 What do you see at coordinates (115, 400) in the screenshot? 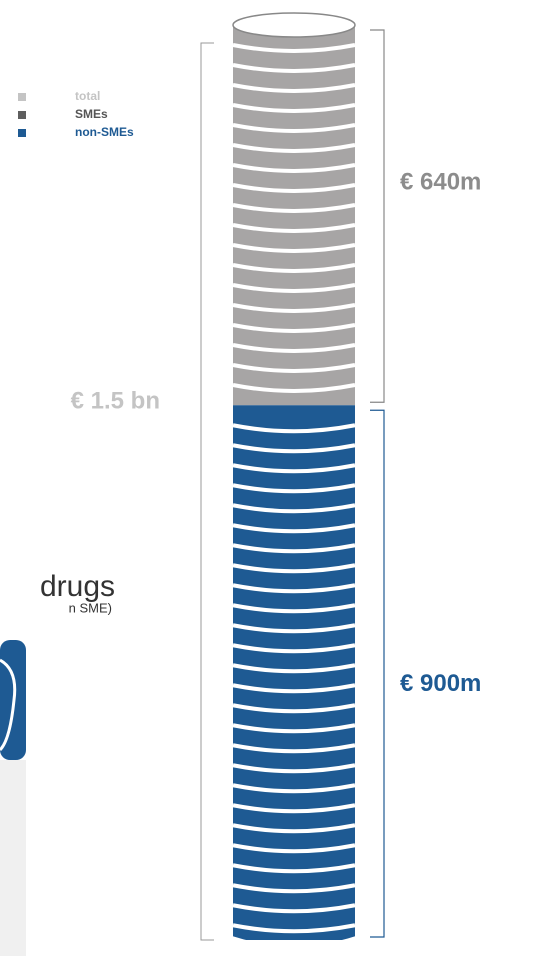
I see `total-label: € 1.5 bn` at bounding box center [115, 400].